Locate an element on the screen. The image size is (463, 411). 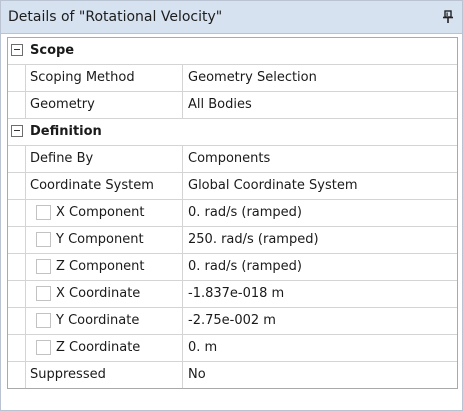
property-row-scoping-method: Scoping Method Geometry Selection is located at coordinates (232, 78).